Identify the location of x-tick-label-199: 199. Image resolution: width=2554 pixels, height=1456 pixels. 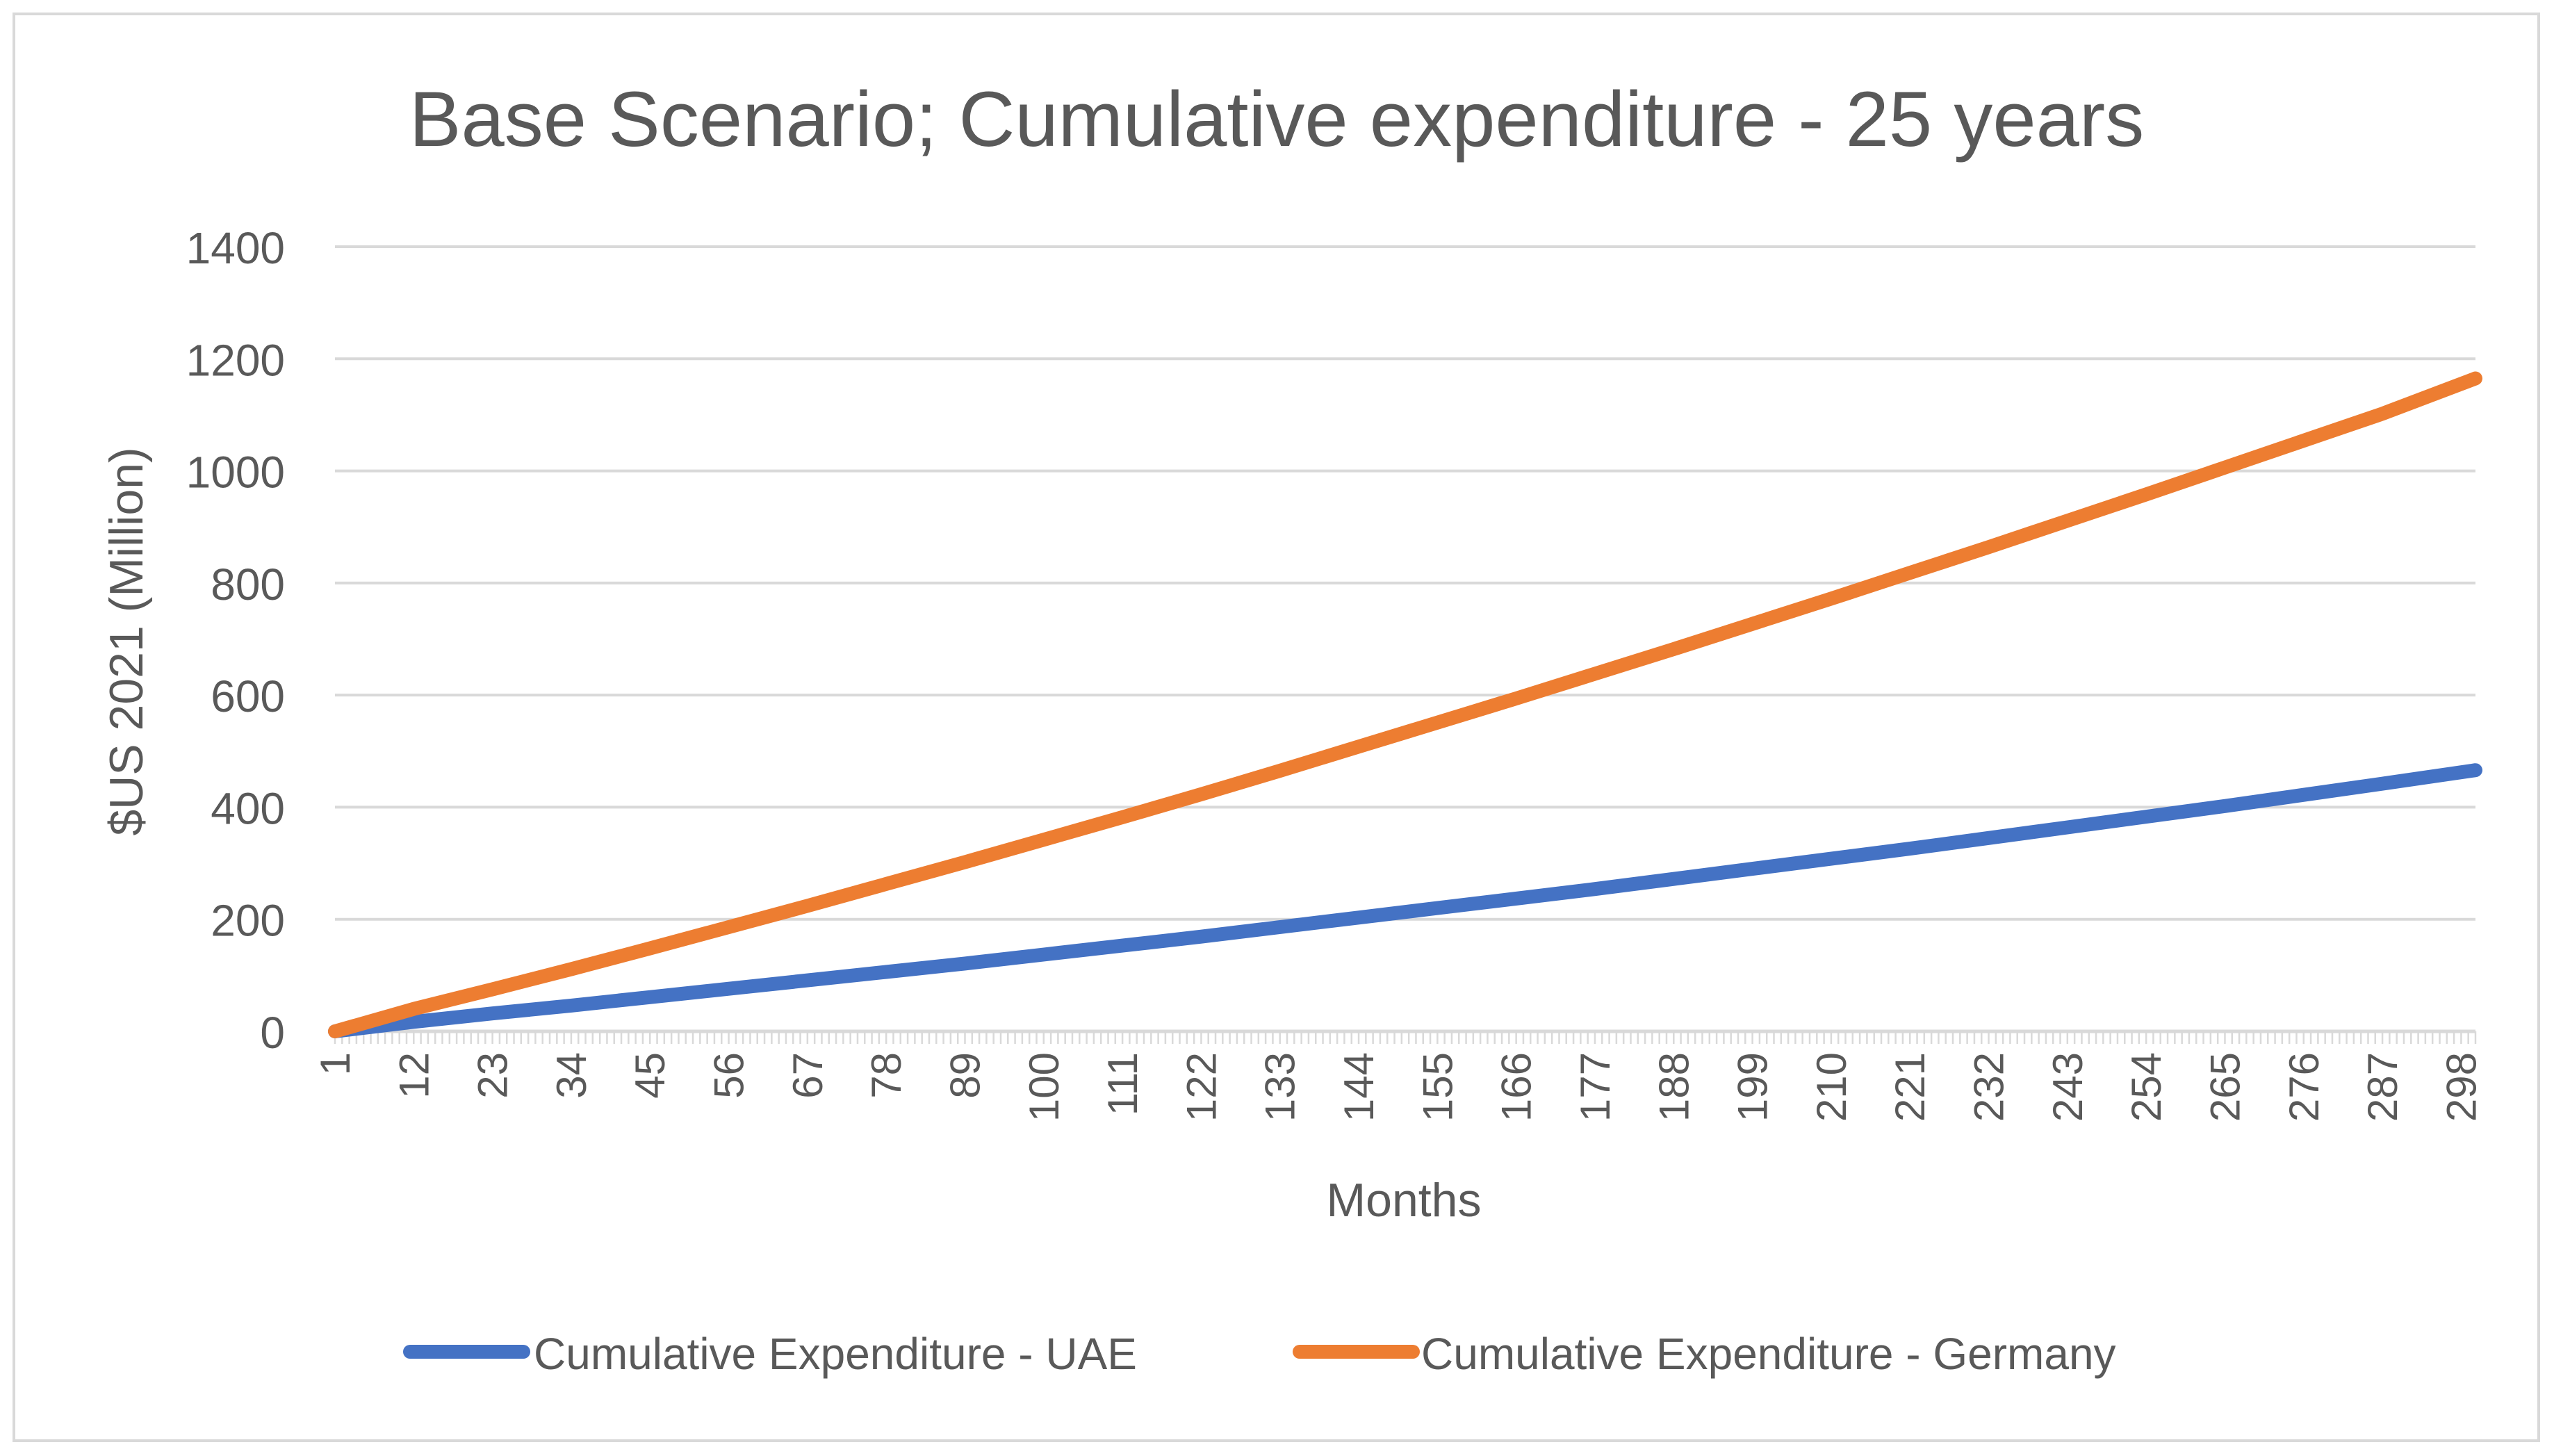
(1753, 1087).